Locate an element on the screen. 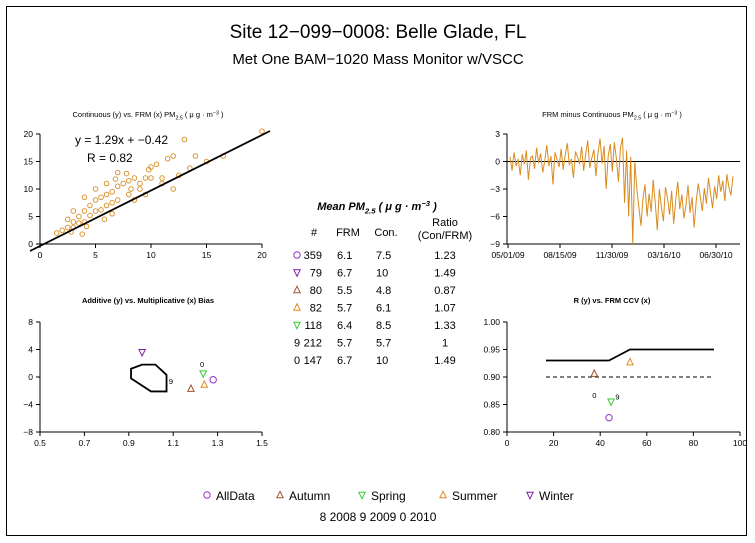  y-tick-label: −4 is located at coordinates (28, 405).